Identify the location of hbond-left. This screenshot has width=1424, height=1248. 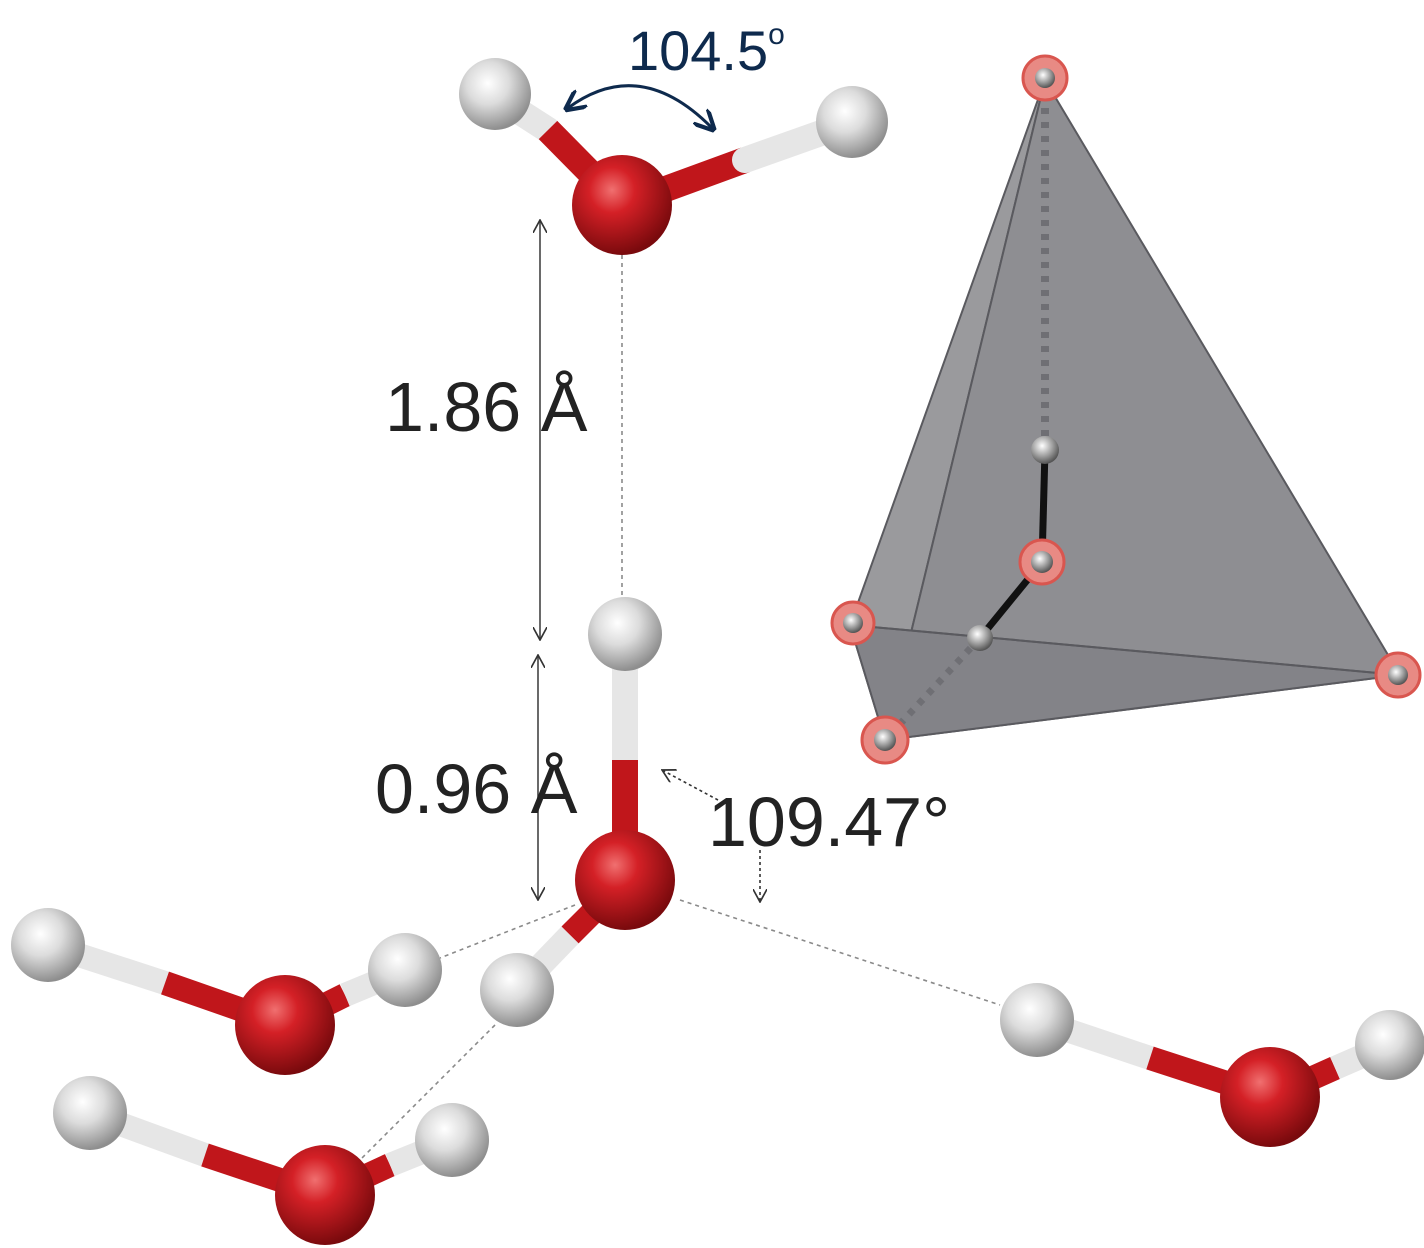
(507, 931).